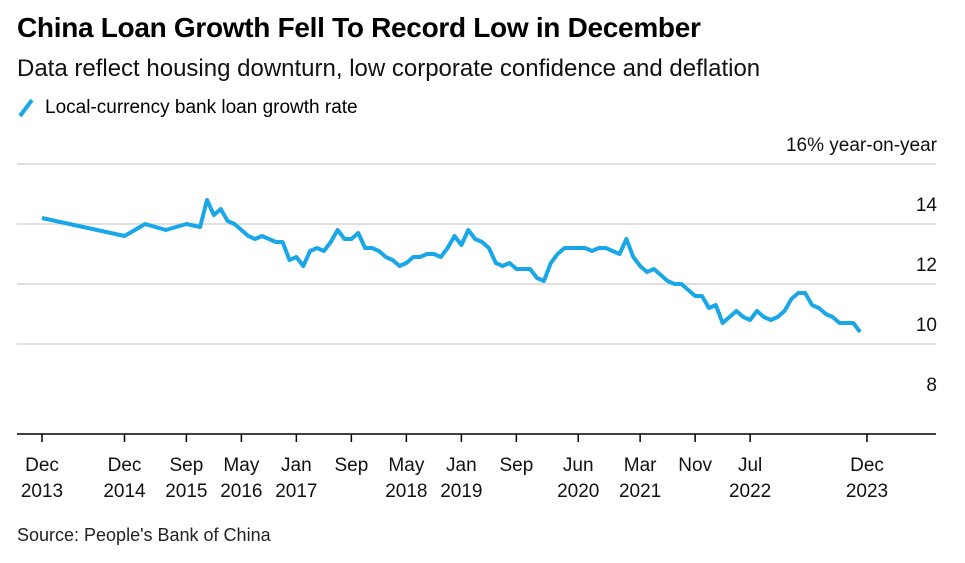  I want to click on legend-label: Local-currency bank loan growth rate, so click(201, 107).